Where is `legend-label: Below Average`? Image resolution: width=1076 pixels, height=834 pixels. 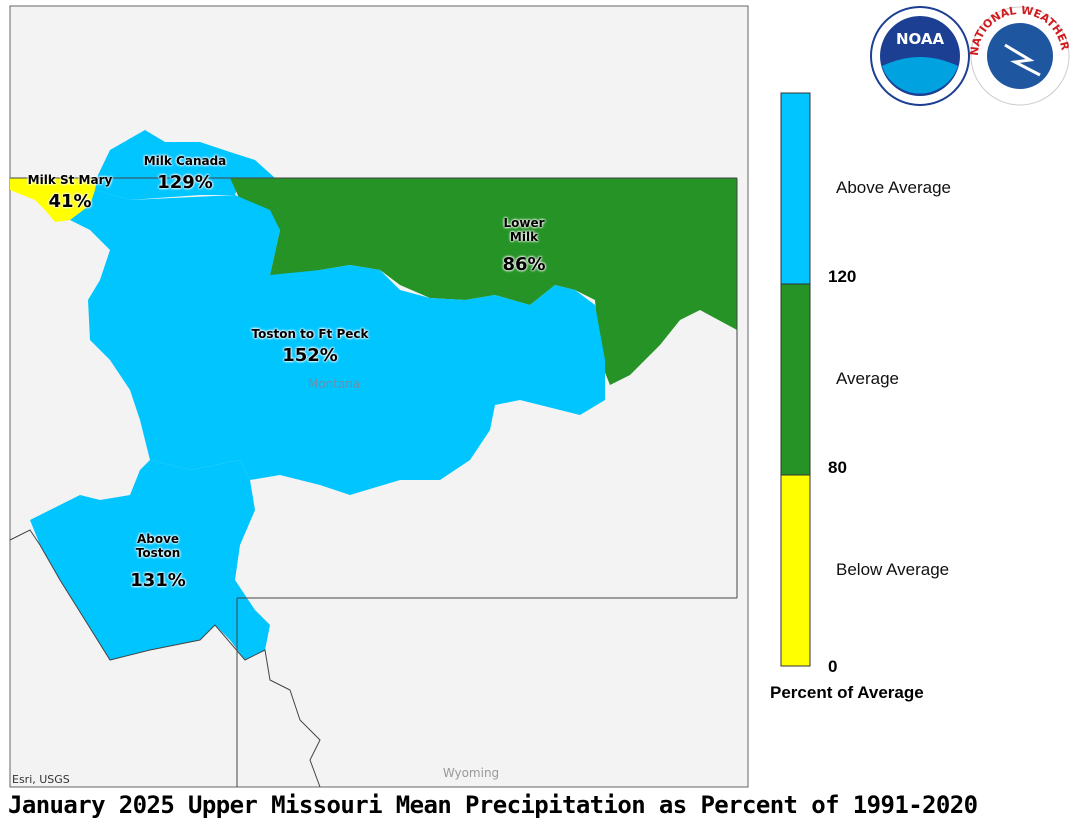 legend-label: Below Average is located at coordinates (893, 569).